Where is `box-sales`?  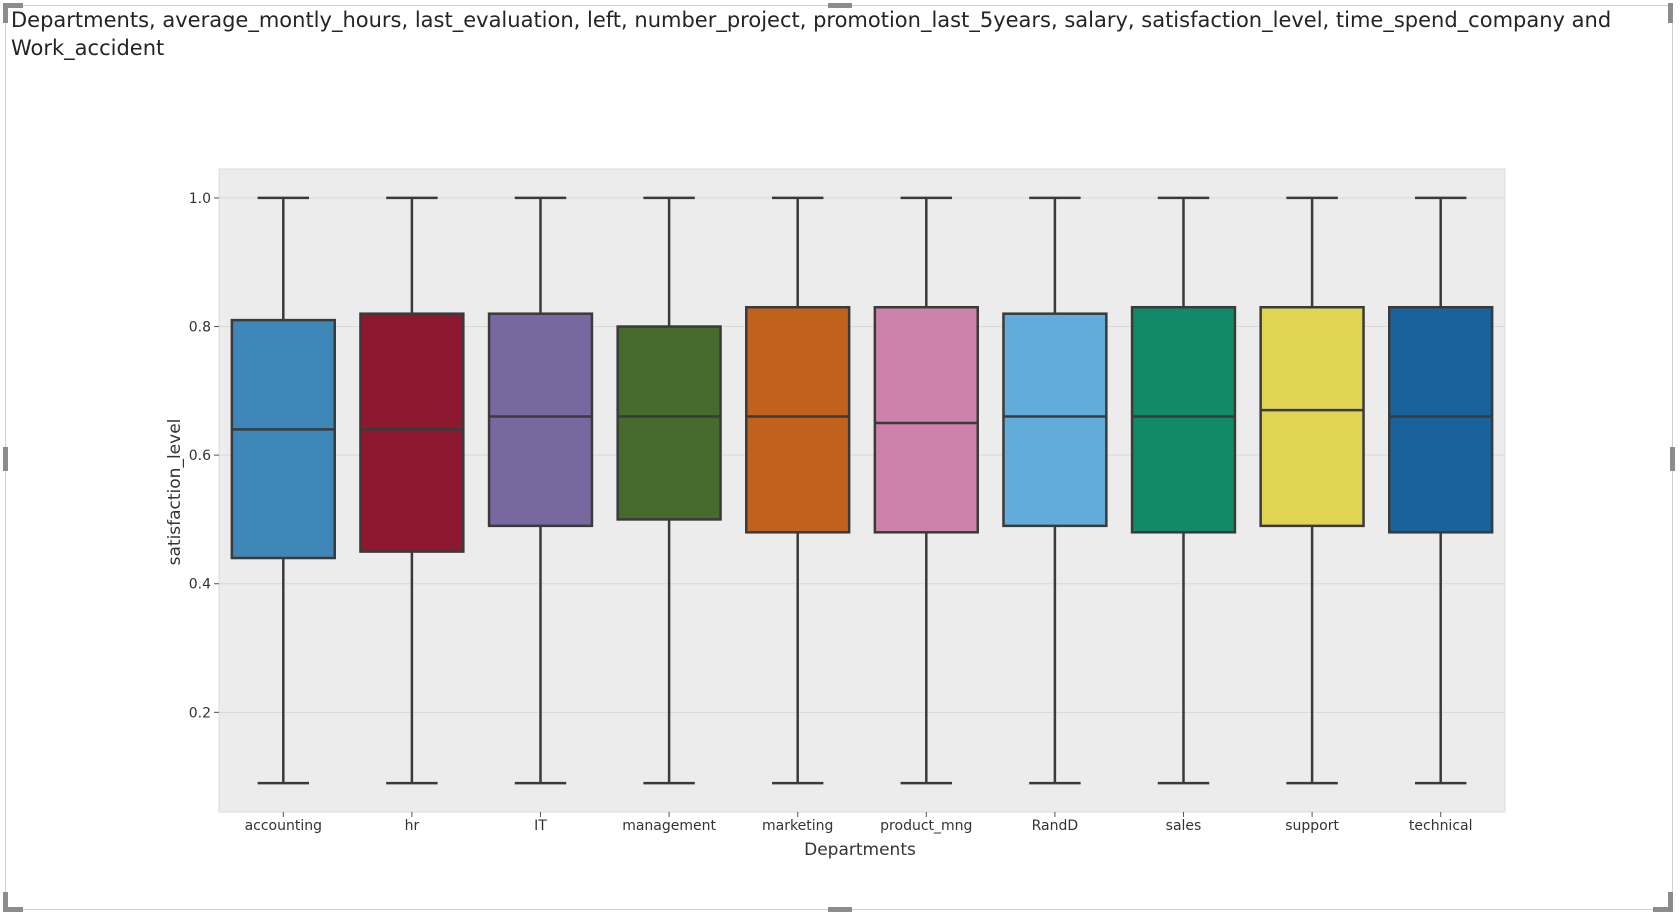 box-sales is located at coordinates (1183, 490).